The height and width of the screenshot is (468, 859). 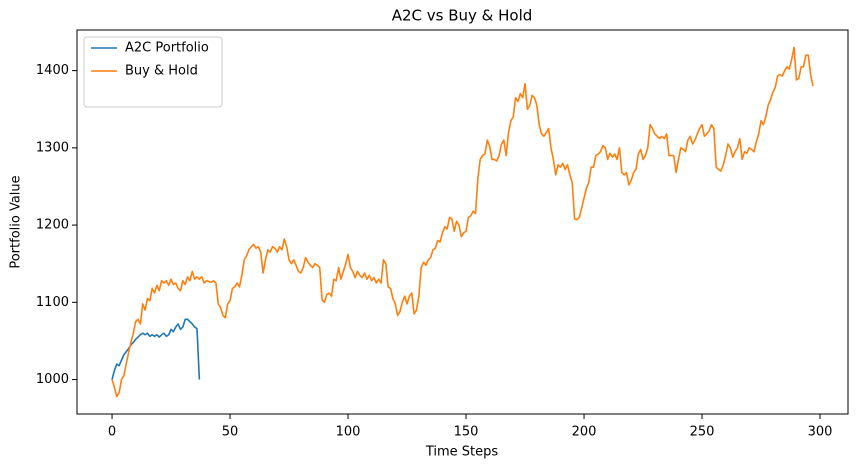 What do you see at coordinates (230, 432) in the screenshot?
I see `x-tick-label: 50` at bounding box center [230, 432].